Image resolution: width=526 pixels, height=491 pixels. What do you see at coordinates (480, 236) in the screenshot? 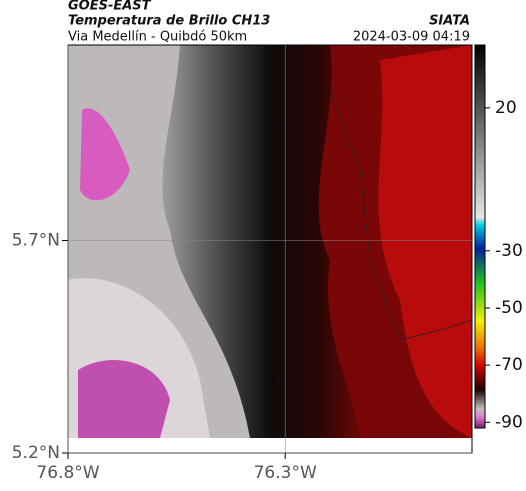
I see `colorbar` at bounding box center [480, 236].